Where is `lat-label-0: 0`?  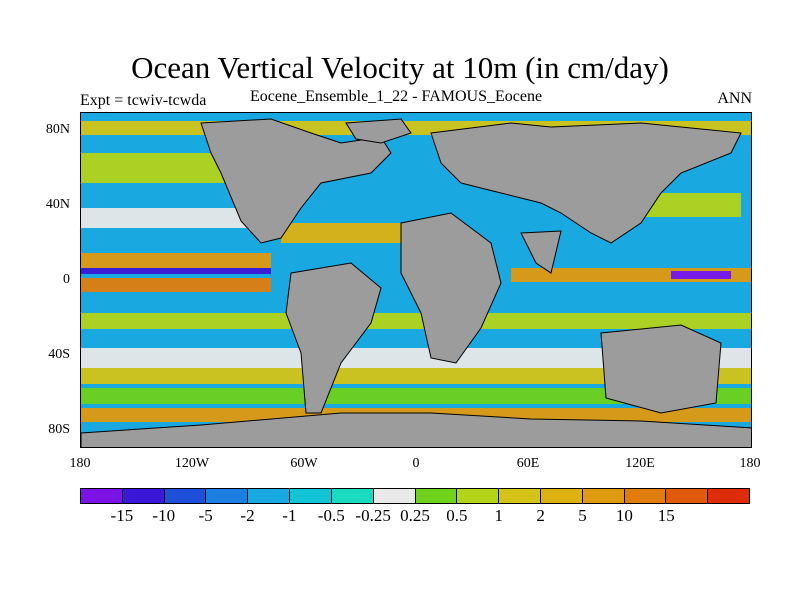
lat-label-0: 0 is located at coordinates (66, 279).